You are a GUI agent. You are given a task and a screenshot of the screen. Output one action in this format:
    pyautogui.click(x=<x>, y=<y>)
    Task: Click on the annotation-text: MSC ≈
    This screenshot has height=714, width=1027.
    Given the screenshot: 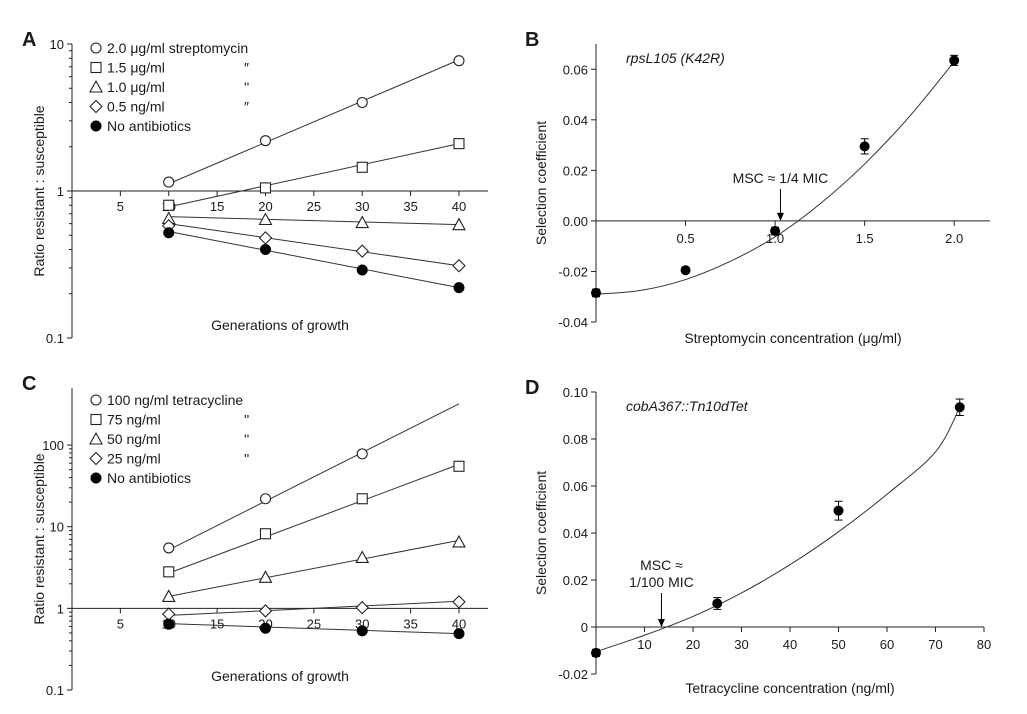 What is the action you would take?
    pyautogui.click(x=661, y=565)
    